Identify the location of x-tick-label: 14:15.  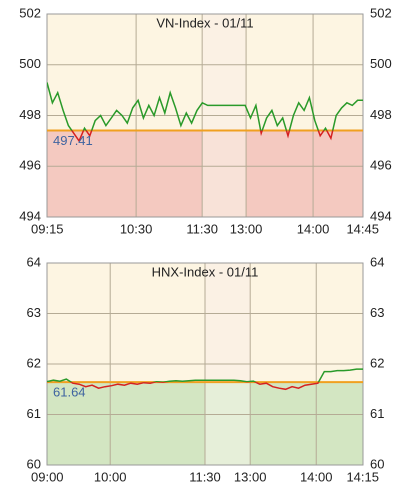
(362, 476).